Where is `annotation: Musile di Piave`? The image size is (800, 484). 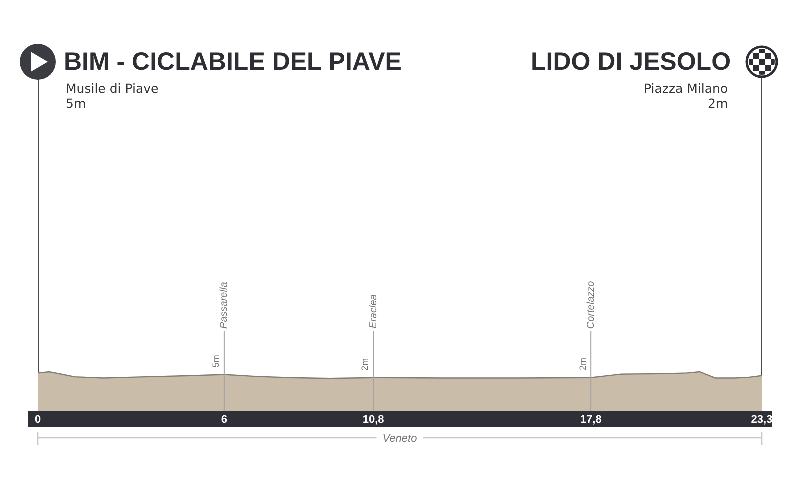 annotation: Musile di Piave is located at coordinates (113, 88).